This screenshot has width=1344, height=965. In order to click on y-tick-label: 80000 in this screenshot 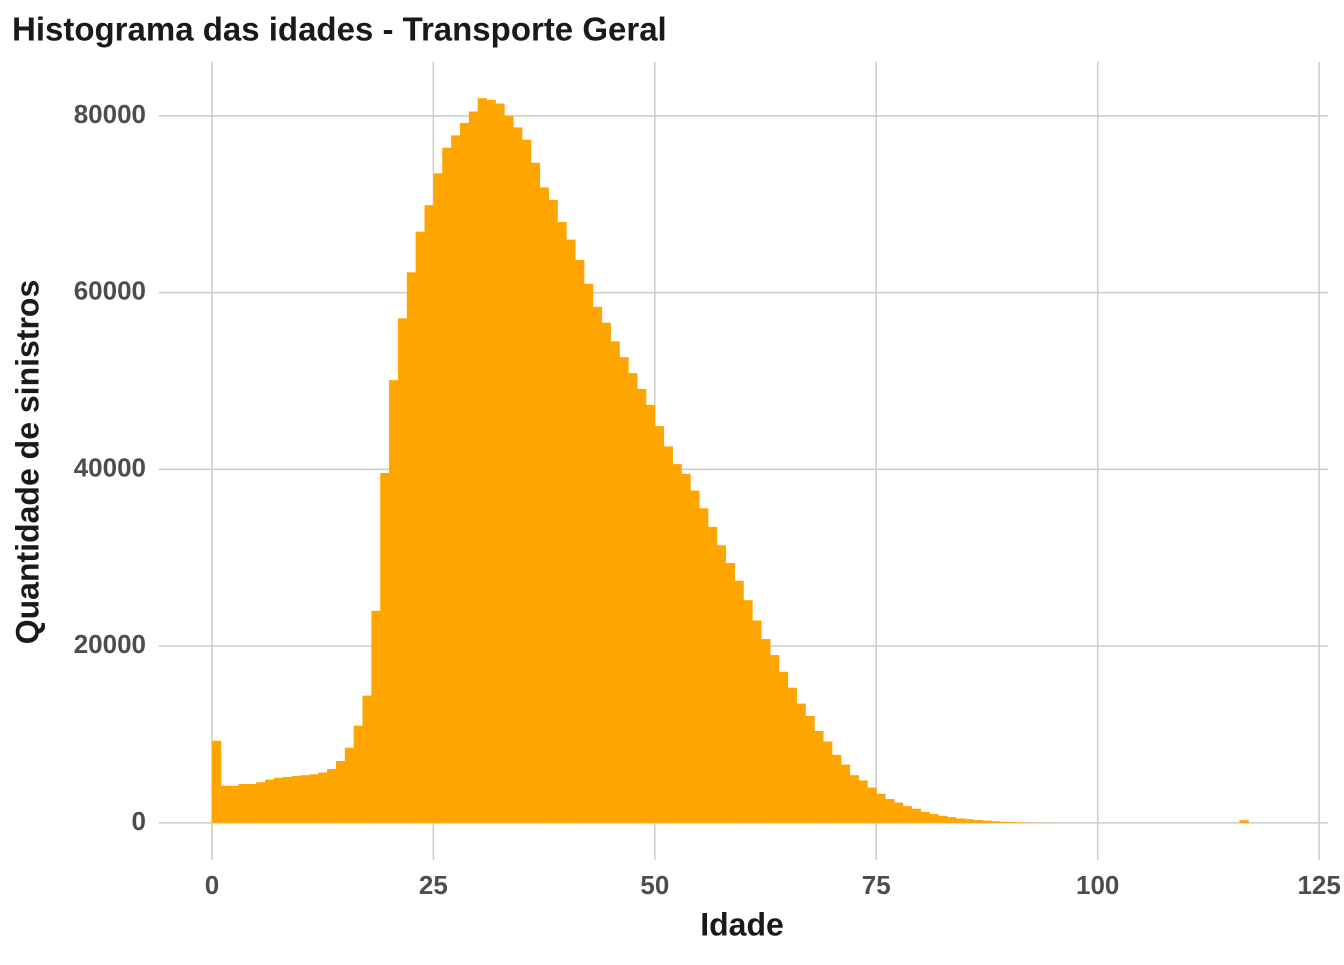, I will do `click(110, 114)`.